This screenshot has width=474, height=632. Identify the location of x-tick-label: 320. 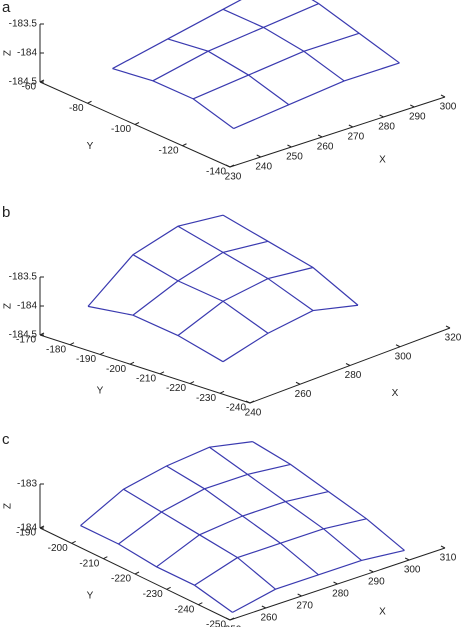
(453, 338).